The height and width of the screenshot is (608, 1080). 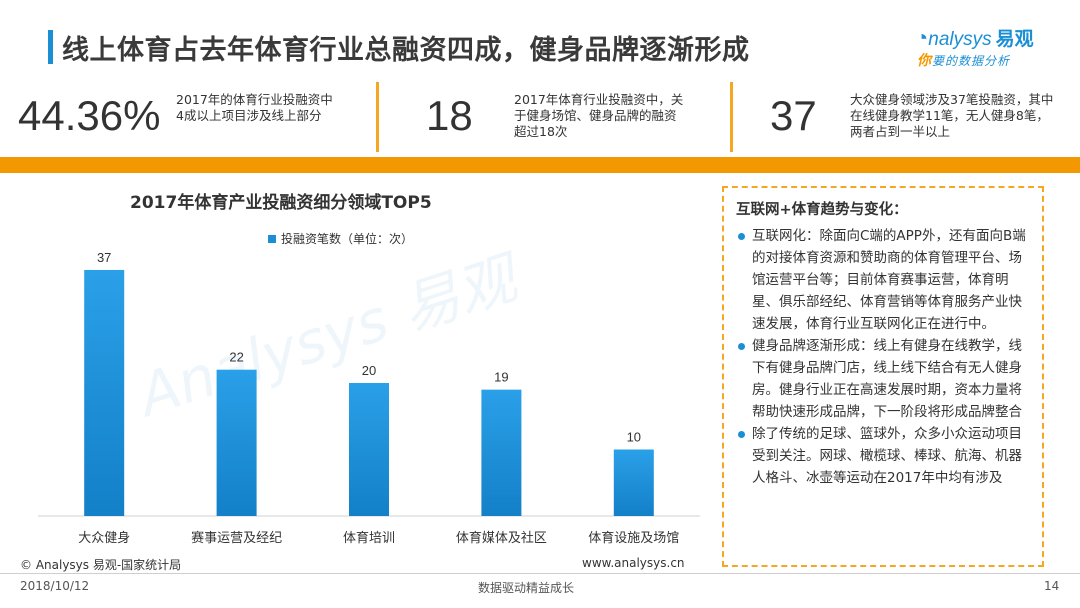 I want to click on chart-legend: 投融资笔数（单位：次）, so click(x=340, y=238).